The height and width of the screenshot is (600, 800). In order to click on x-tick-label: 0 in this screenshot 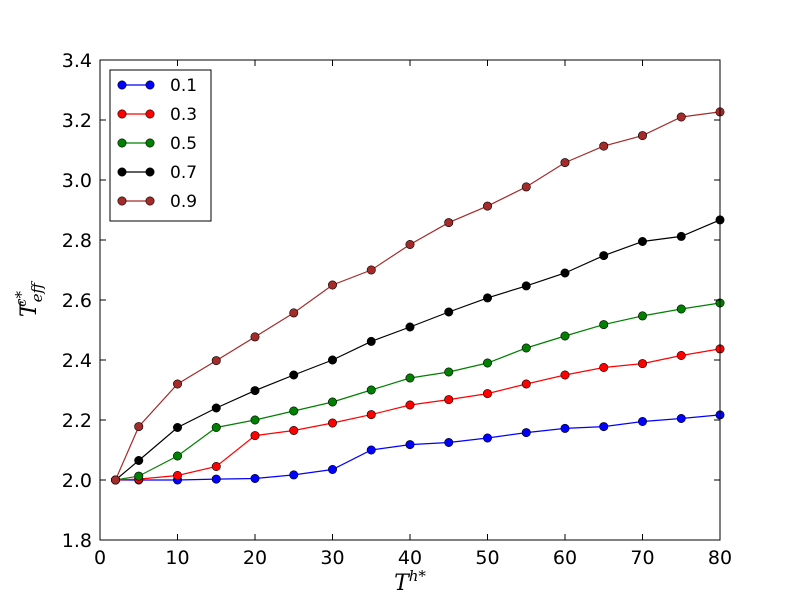, I will do `click(100, 558)`.